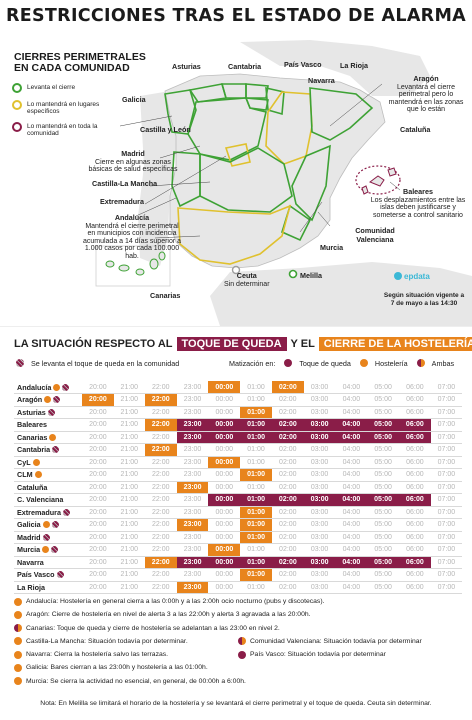 The height and width of the screenshot is (720, 472). What do you see at coordinates (236, 270) in the screenshot?
I see `ceuta-marker` at bounding box center [236, 270].